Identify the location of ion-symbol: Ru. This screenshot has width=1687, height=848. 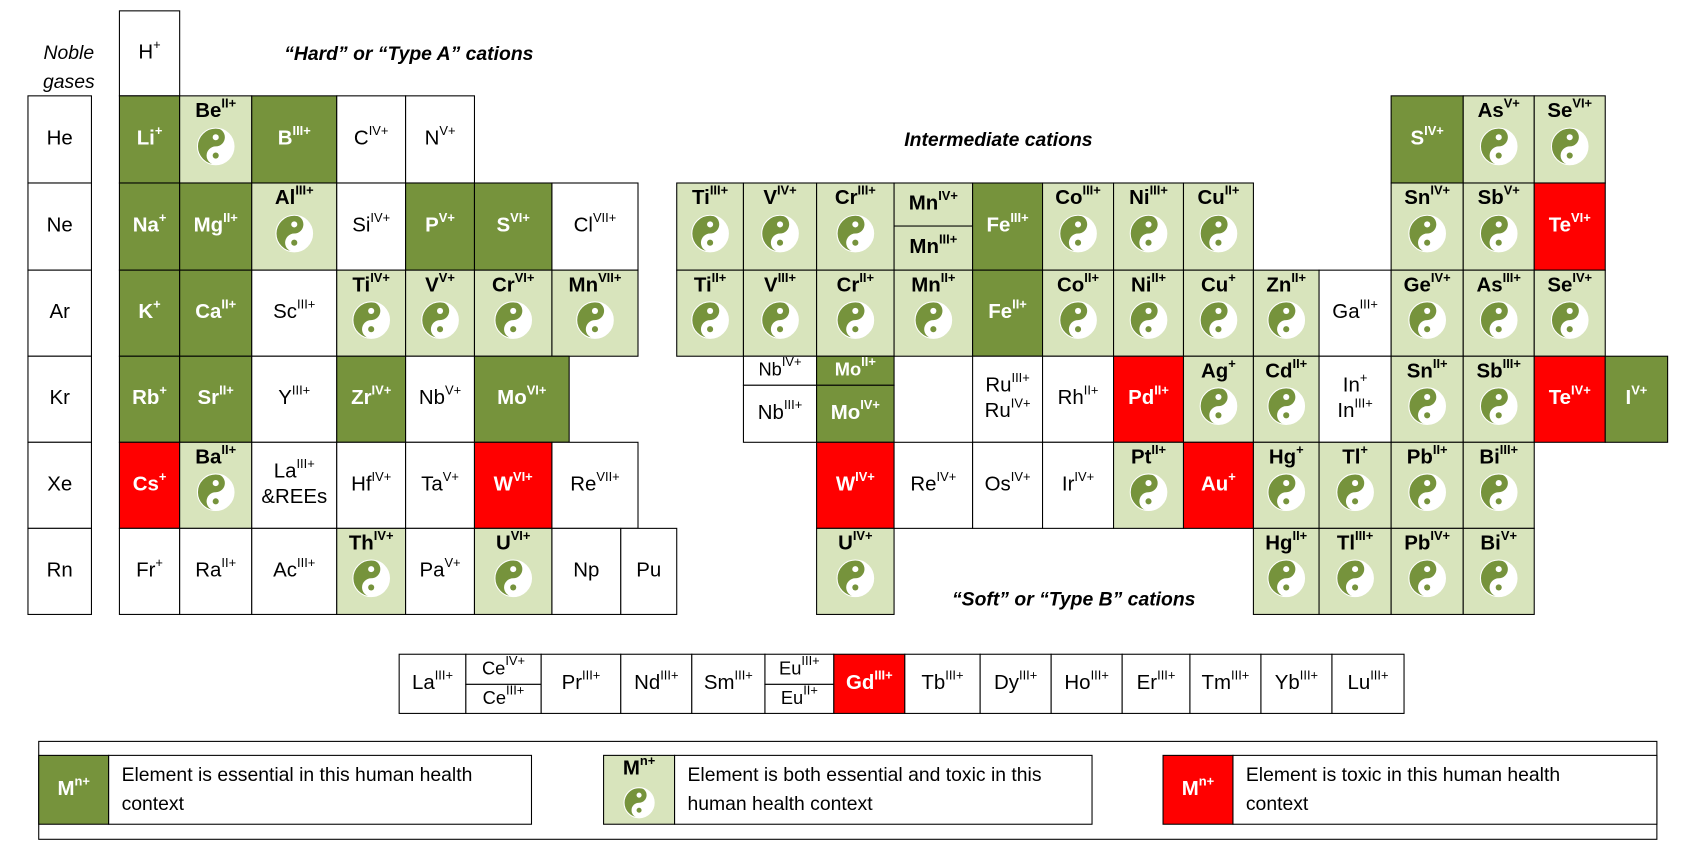
(998, 411).